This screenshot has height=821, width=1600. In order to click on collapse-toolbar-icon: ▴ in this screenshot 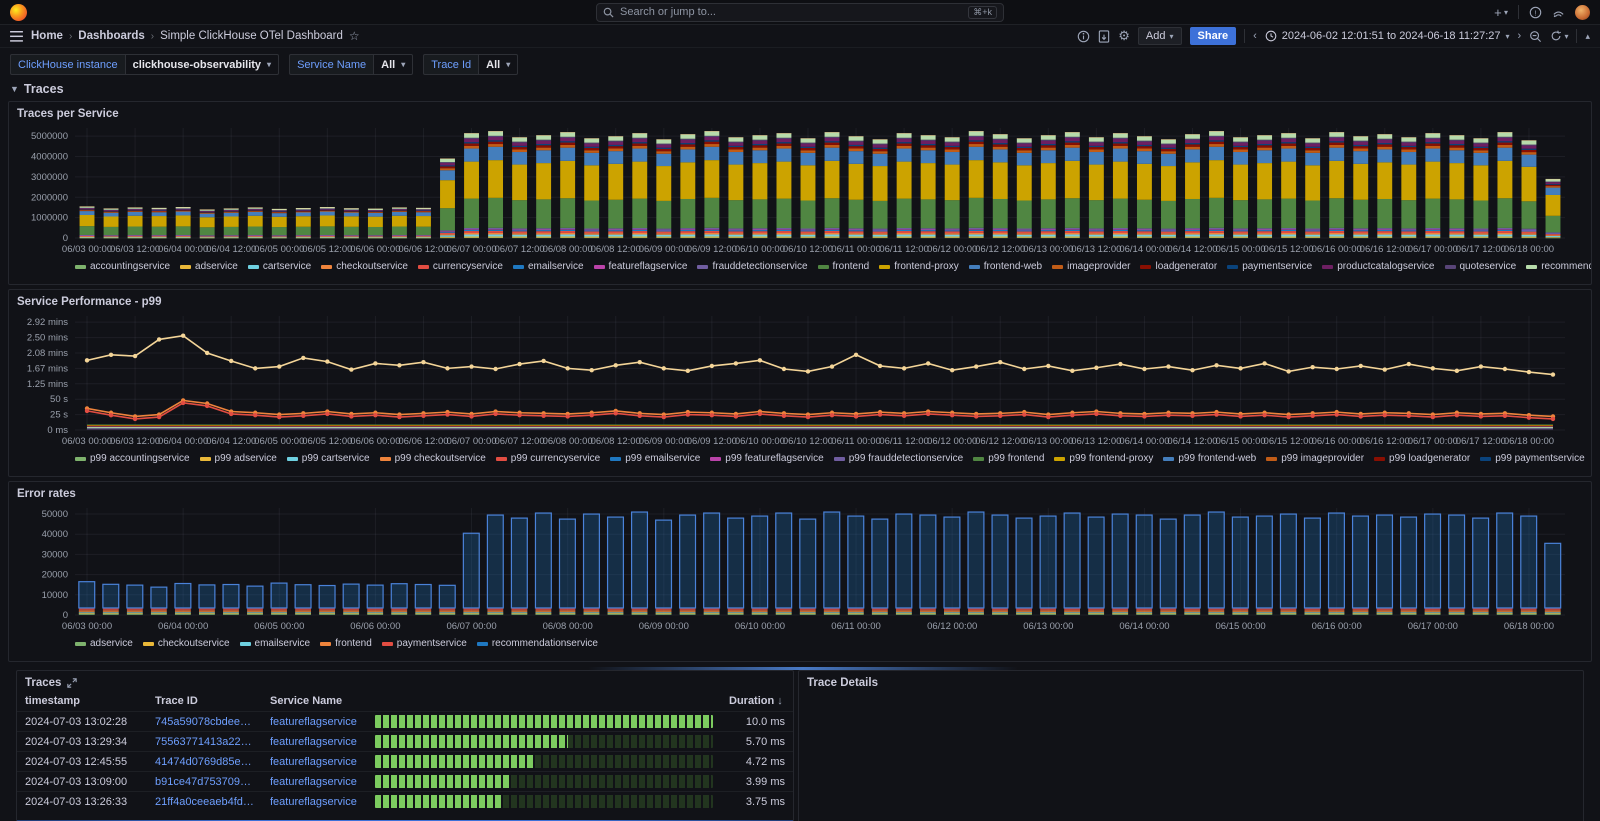, I will do `click(1587, 35)`.